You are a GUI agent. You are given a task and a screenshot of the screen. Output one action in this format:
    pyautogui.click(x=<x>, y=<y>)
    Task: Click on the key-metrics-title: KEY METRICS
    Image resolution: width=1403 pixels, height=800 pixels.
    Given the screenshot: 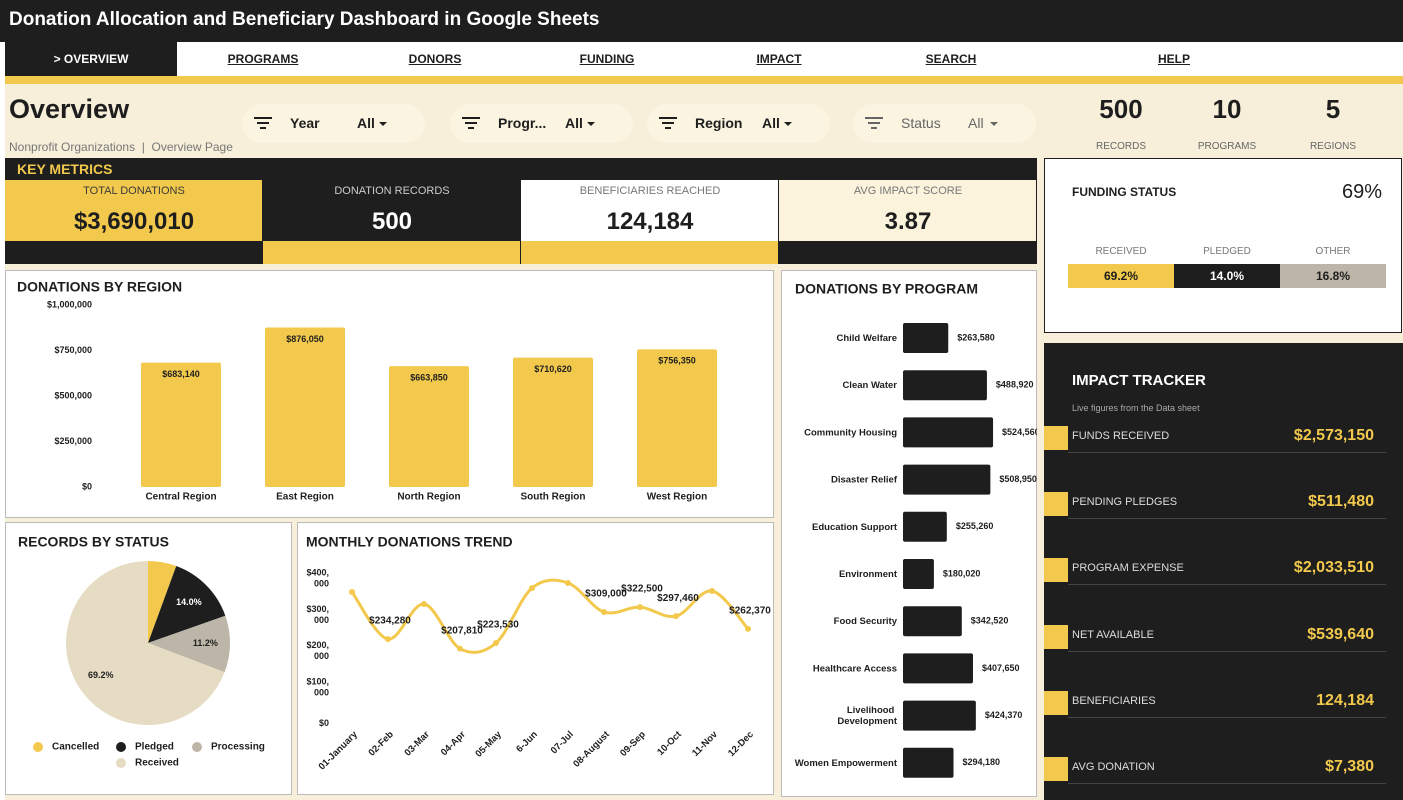 What is the action you would take?
    pyautogui.click(x=65, y=169)
    